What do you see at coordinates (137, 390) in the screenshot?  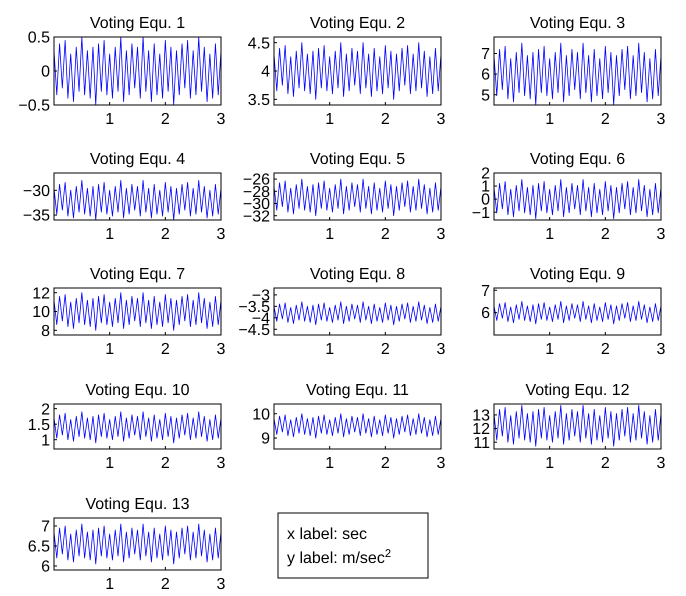 I see `chart-title: Voting Equ. 10` at bounding box center [137, 390].